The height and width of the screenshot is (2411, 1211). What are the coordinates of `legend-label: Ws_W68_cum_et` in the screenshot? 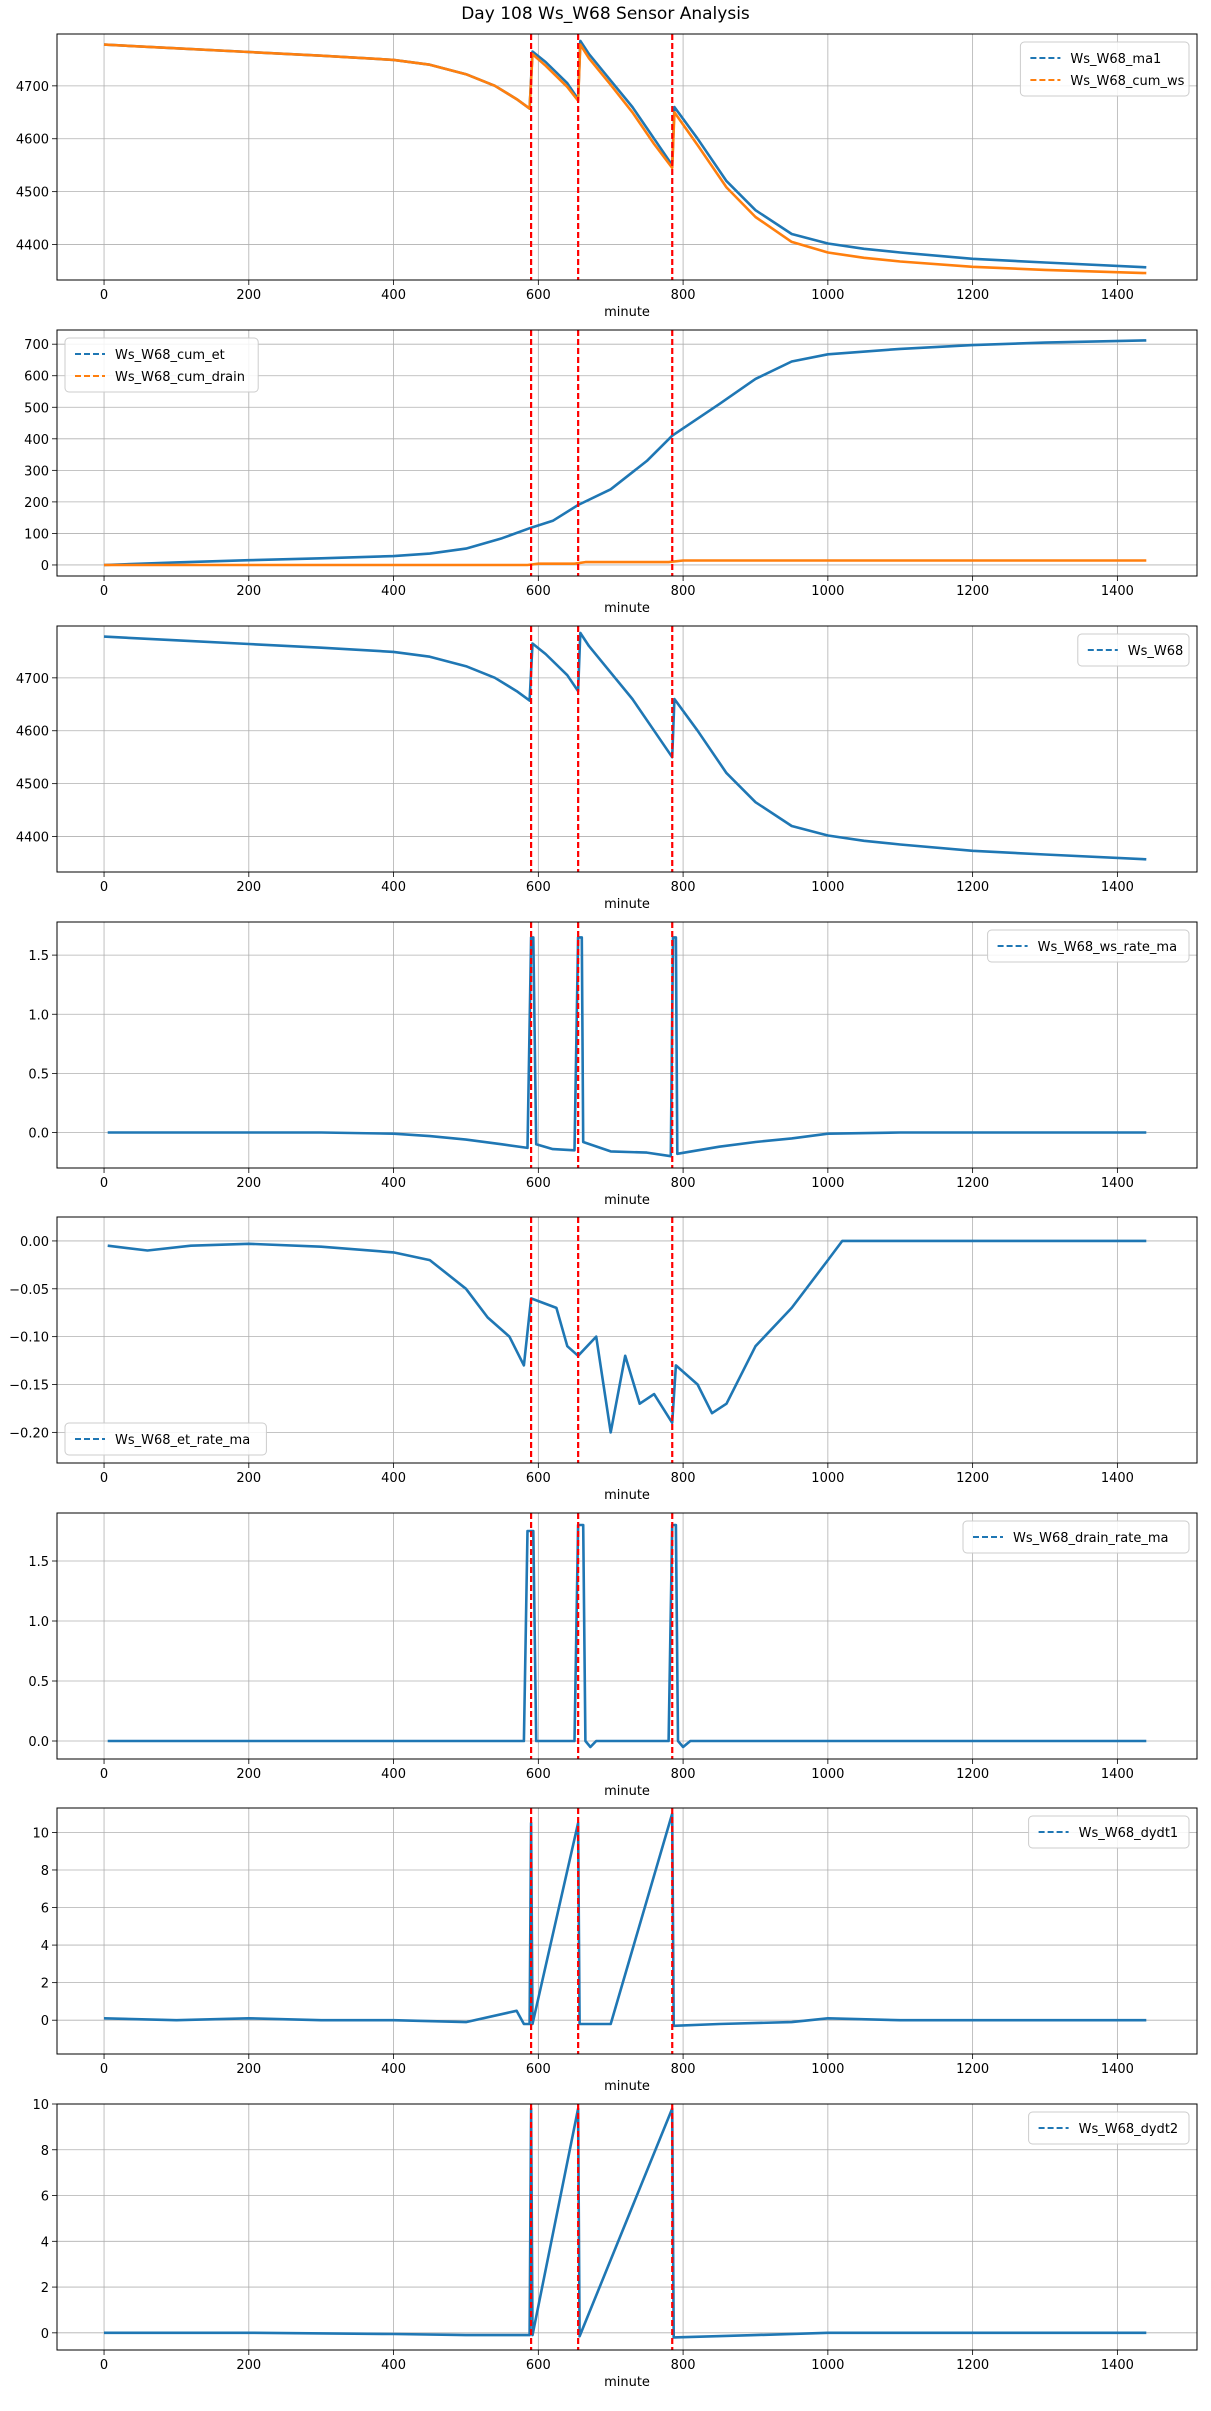 It's located at (170, 355).